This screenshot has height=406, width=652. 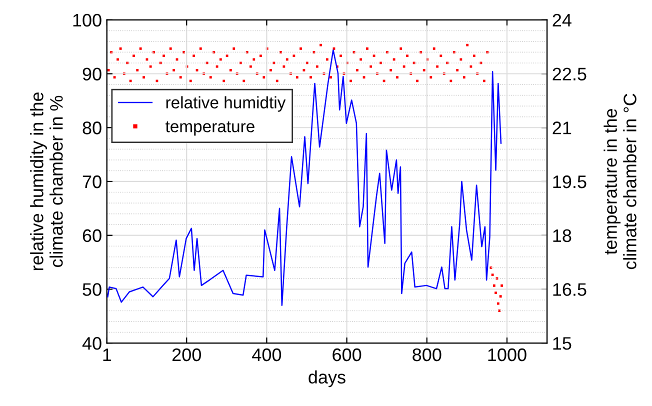 What do you see at coordinates (210, 128) in the screenshot?
I see `legend-label: temperature` at bounding box center [210, 128].